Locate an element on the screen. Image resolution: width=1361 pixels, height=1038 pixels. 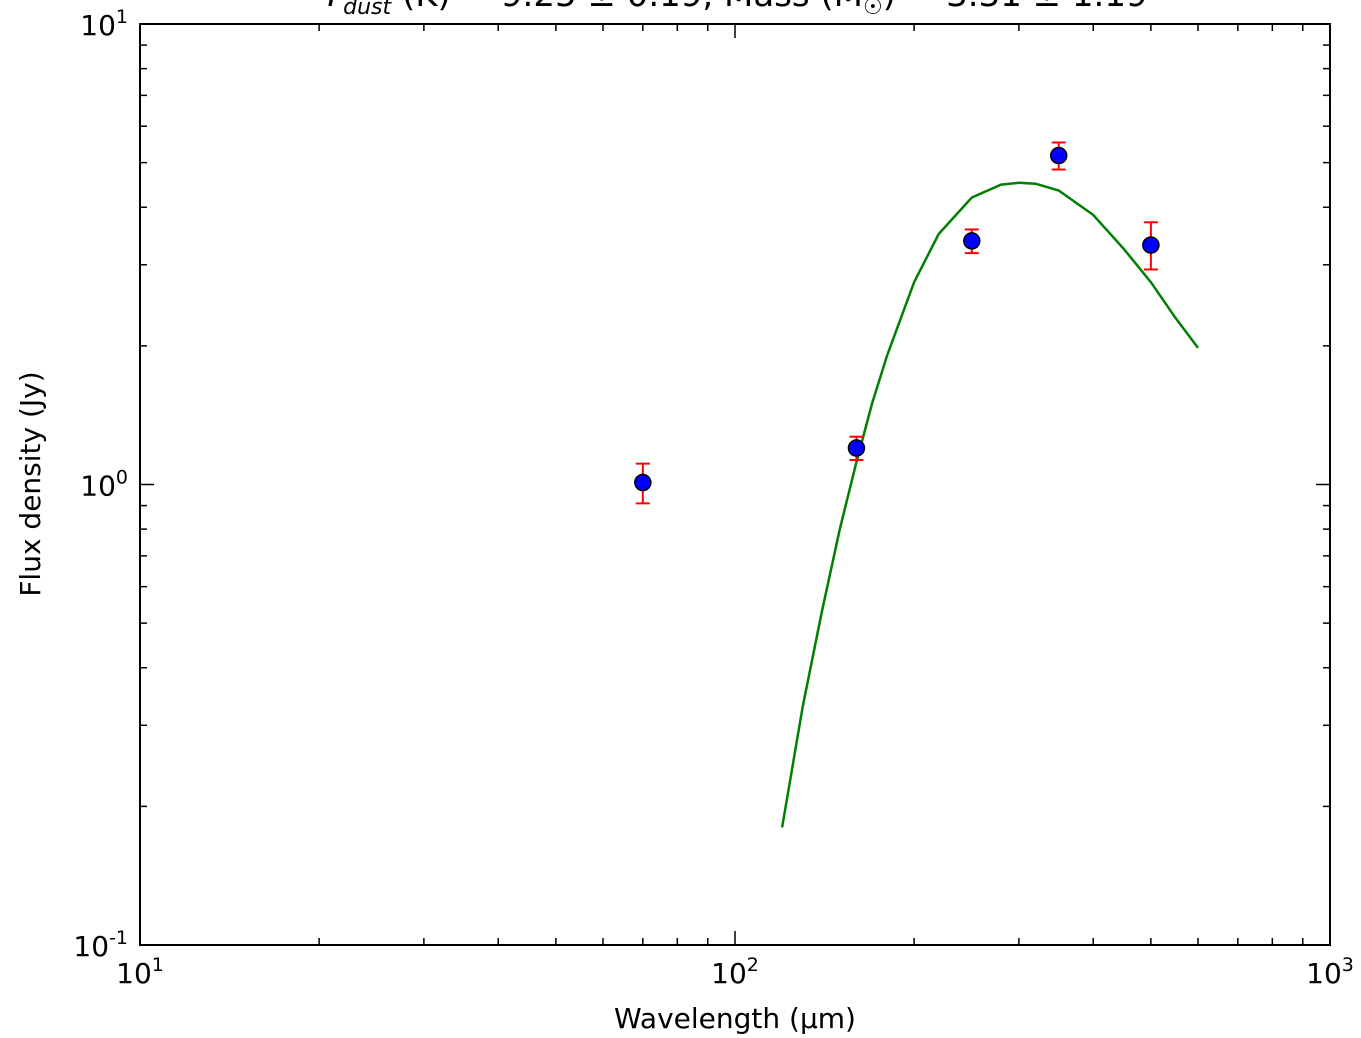
y-tick-label: 10⁰ is located at coordinates (104, 485).